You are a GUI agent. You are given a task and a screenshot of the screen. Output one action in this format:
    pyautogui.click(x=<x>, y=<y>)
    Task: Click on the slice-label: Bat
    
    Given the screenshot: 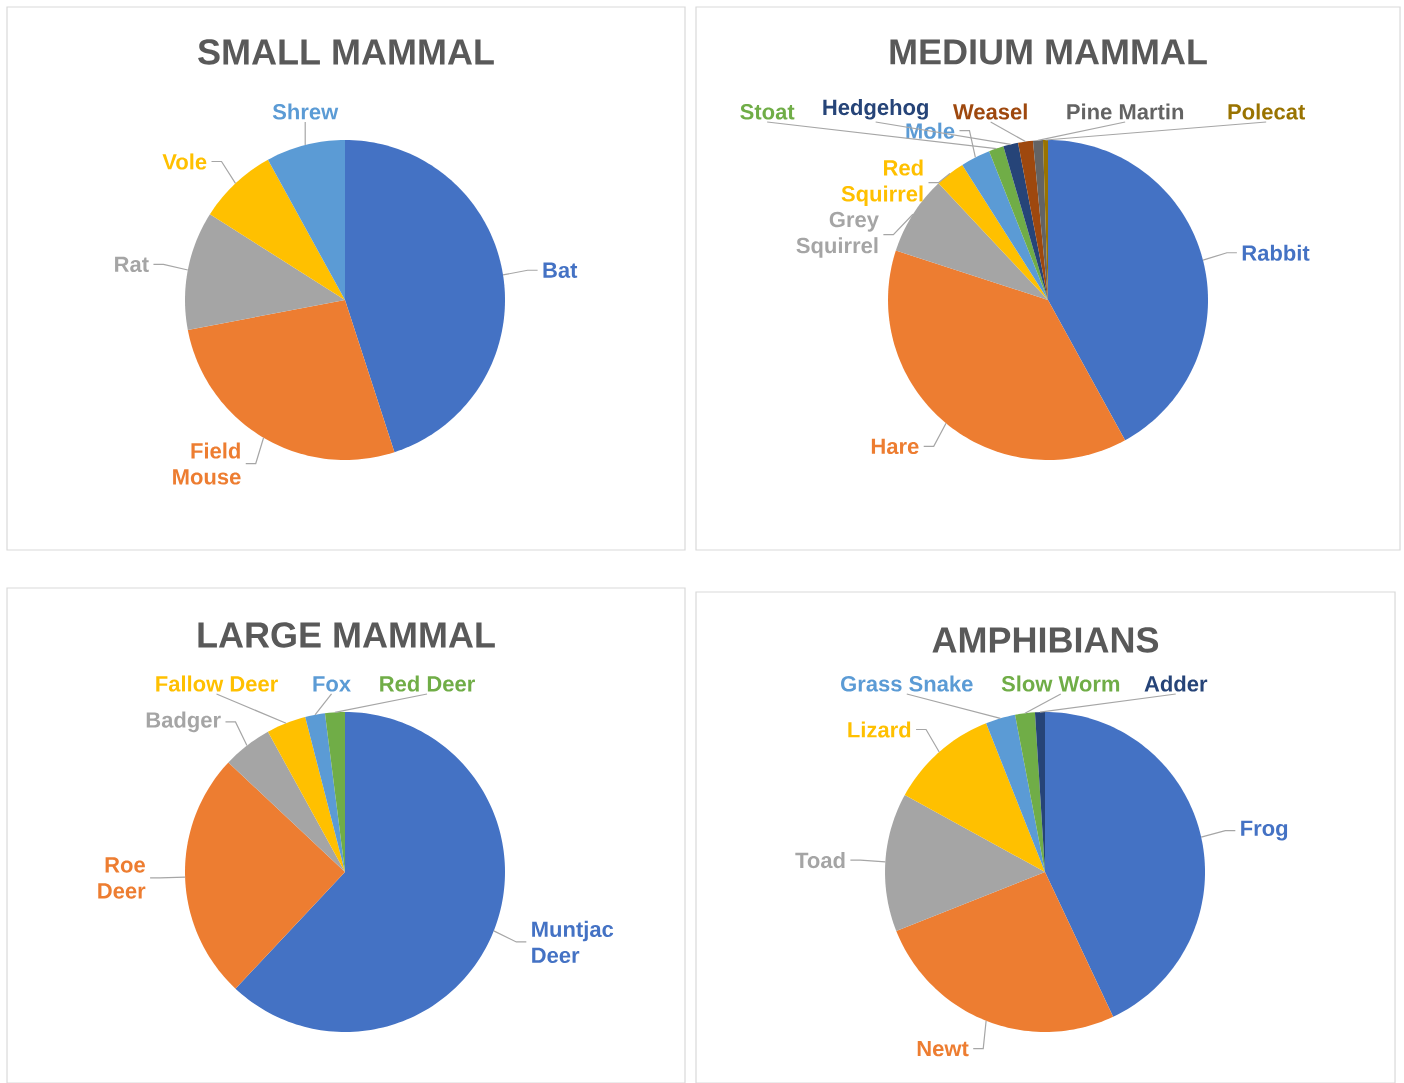 What is the action you would take?
    pyautogui.click(x=560, y=270)
    